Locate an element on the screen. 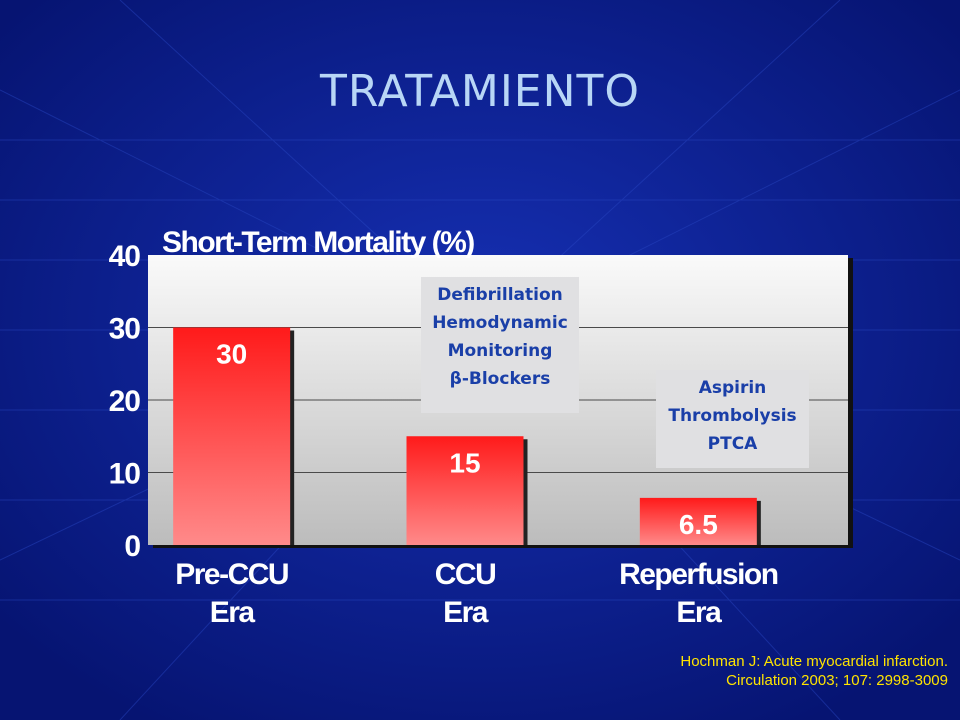  annotation-line: β-Blockers is located at coordinates (500, 379).